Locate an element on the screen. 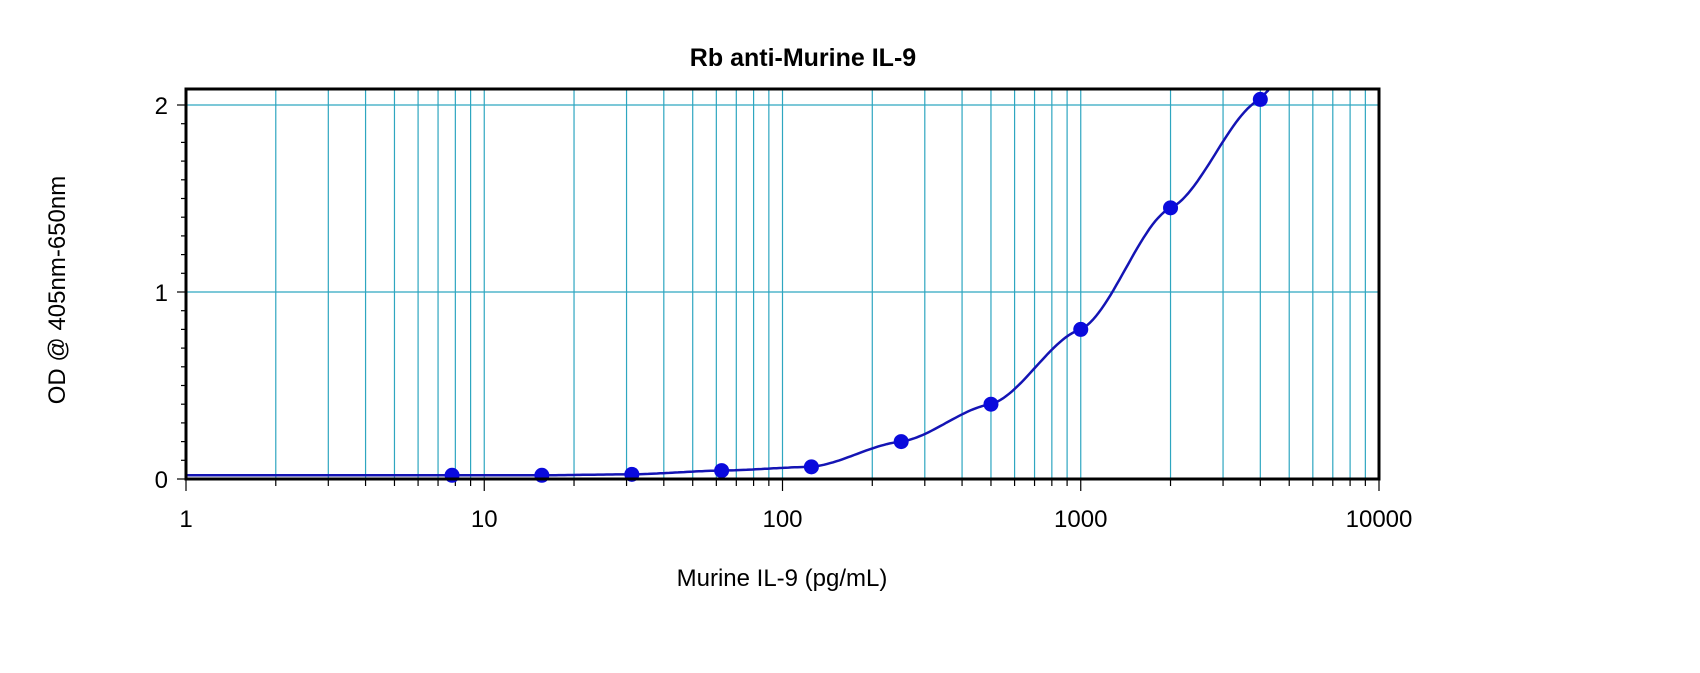 The height and width of the screenshot is (673, 1700). x-tick-label: 10000 is located at coordinates (1379, 519).